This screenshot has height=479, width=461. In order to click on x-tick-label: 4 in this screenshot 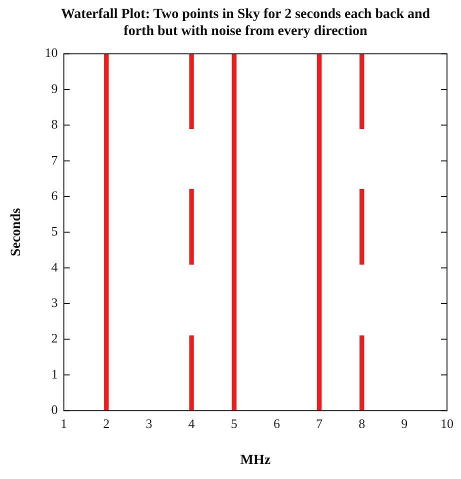, I will do `click(192, 423)`.